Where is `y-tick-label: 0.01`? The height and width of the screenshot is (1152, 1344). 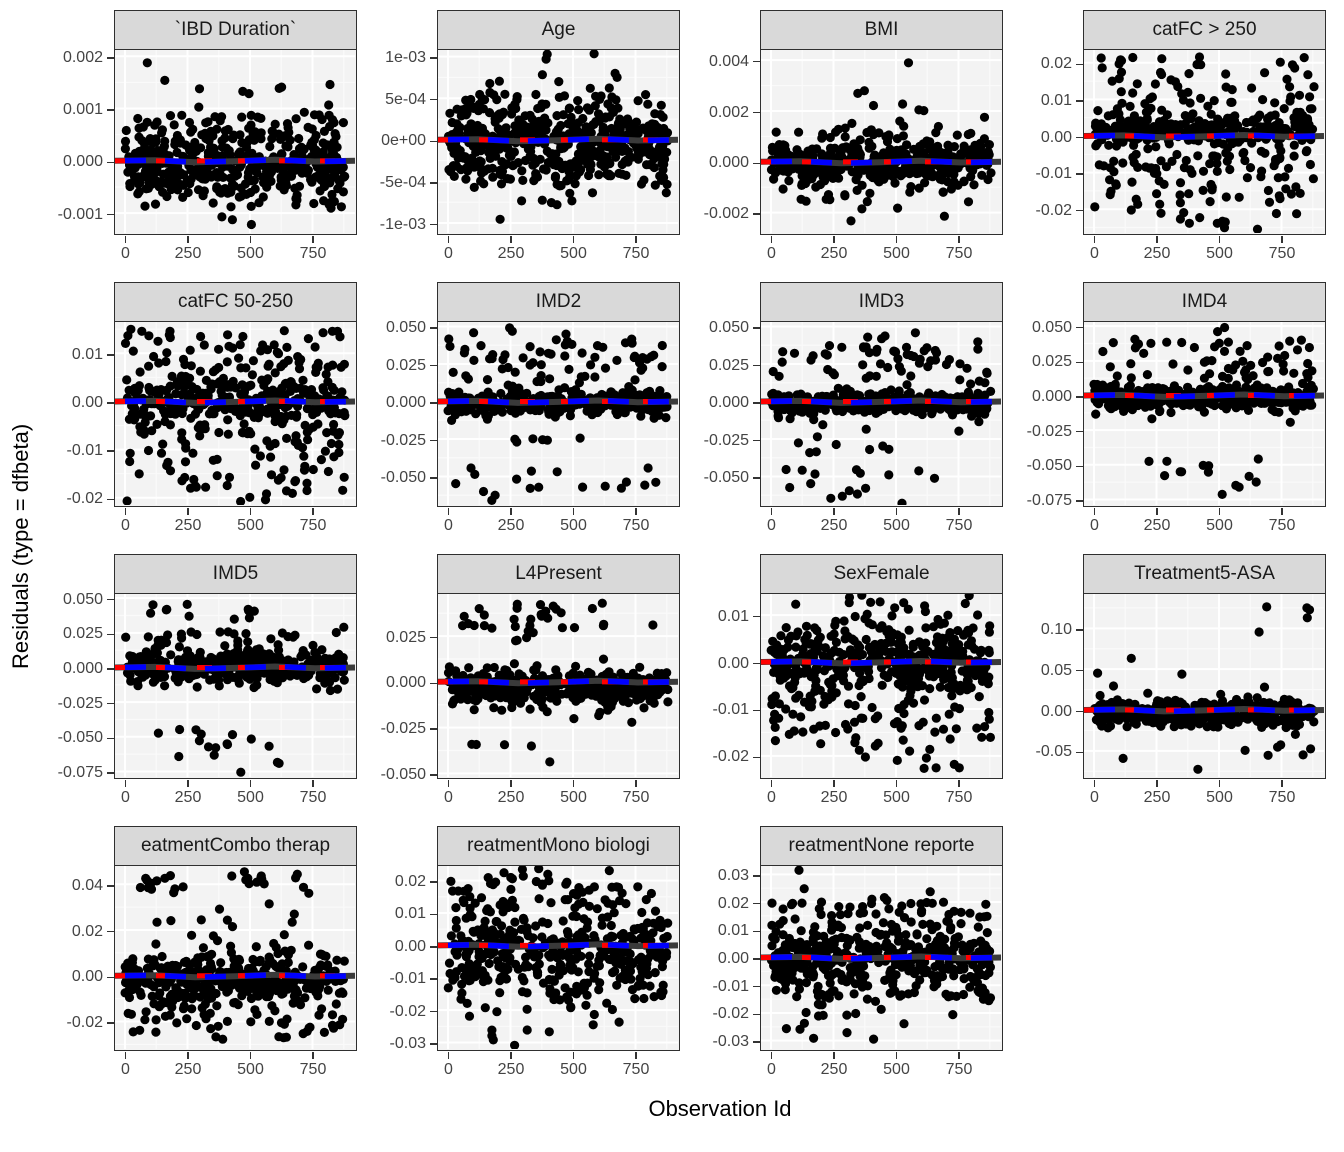 y-tick-label: 0.01 is located at coordinates (733, 616).